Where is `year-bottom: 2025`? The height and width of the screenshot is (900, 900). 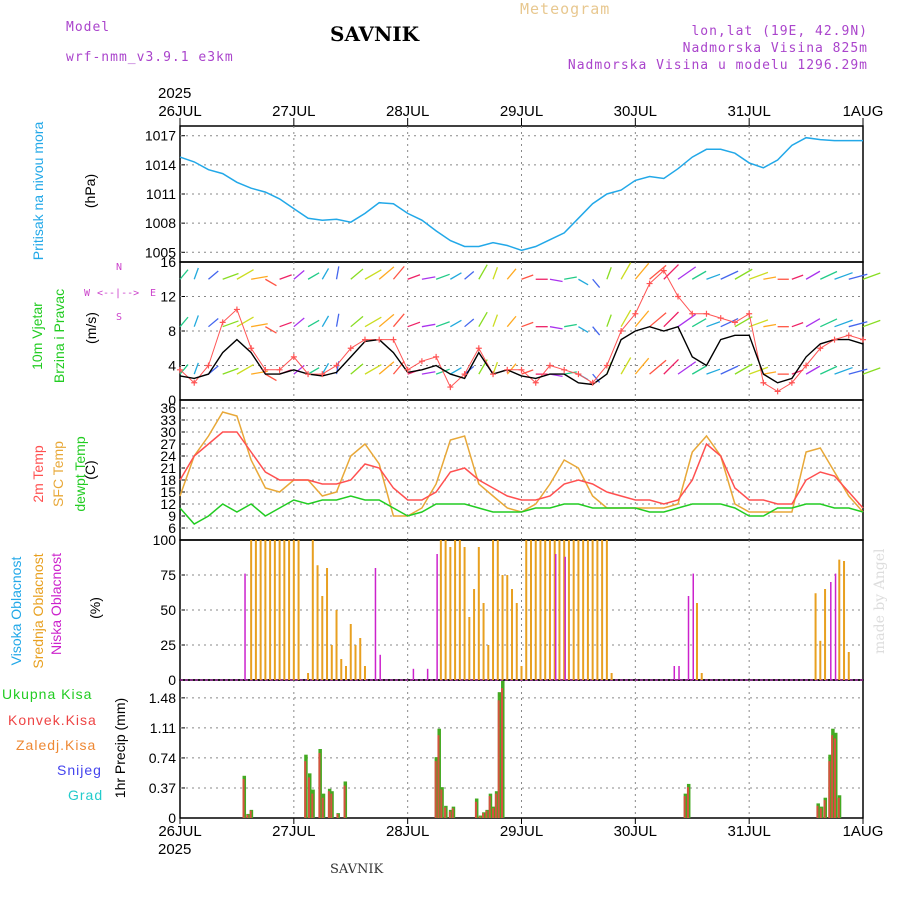 year-bottom: 2025 is located at coordinates (174, 849).